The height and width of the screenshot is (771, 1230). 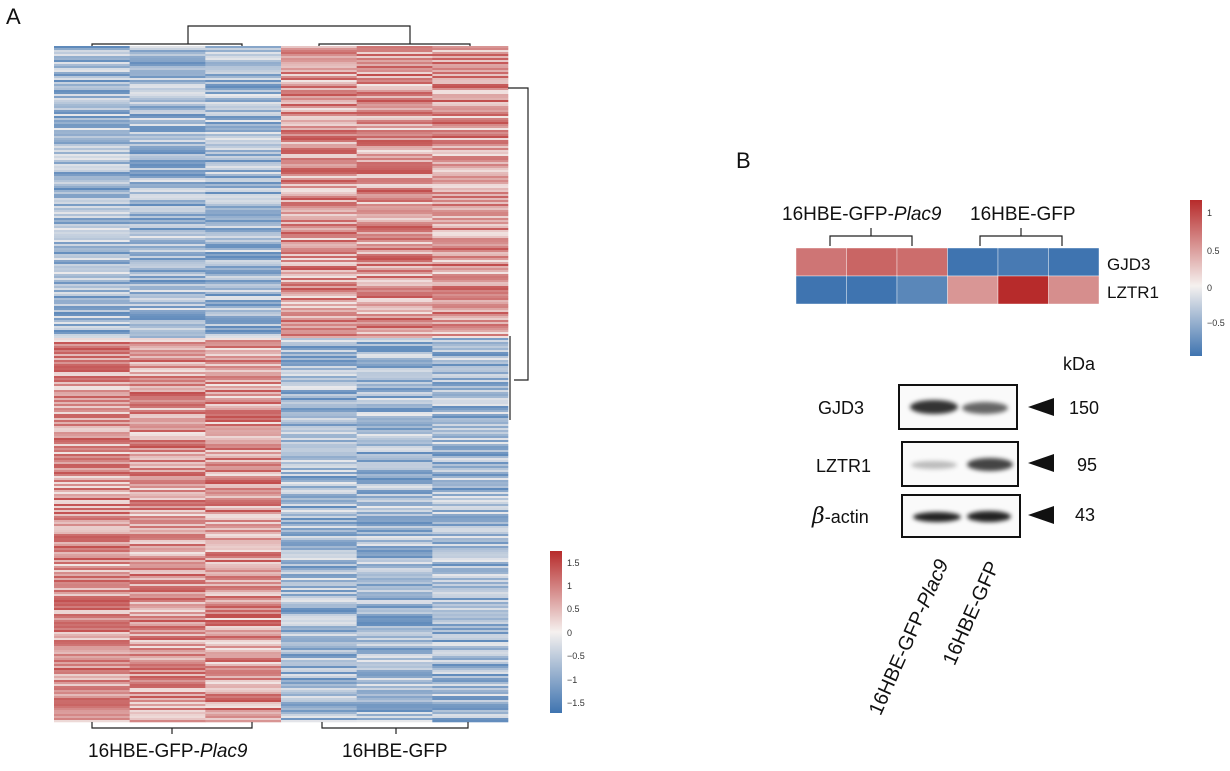 I want to click on kda-label: kDa, so click(x=1079, y=364).